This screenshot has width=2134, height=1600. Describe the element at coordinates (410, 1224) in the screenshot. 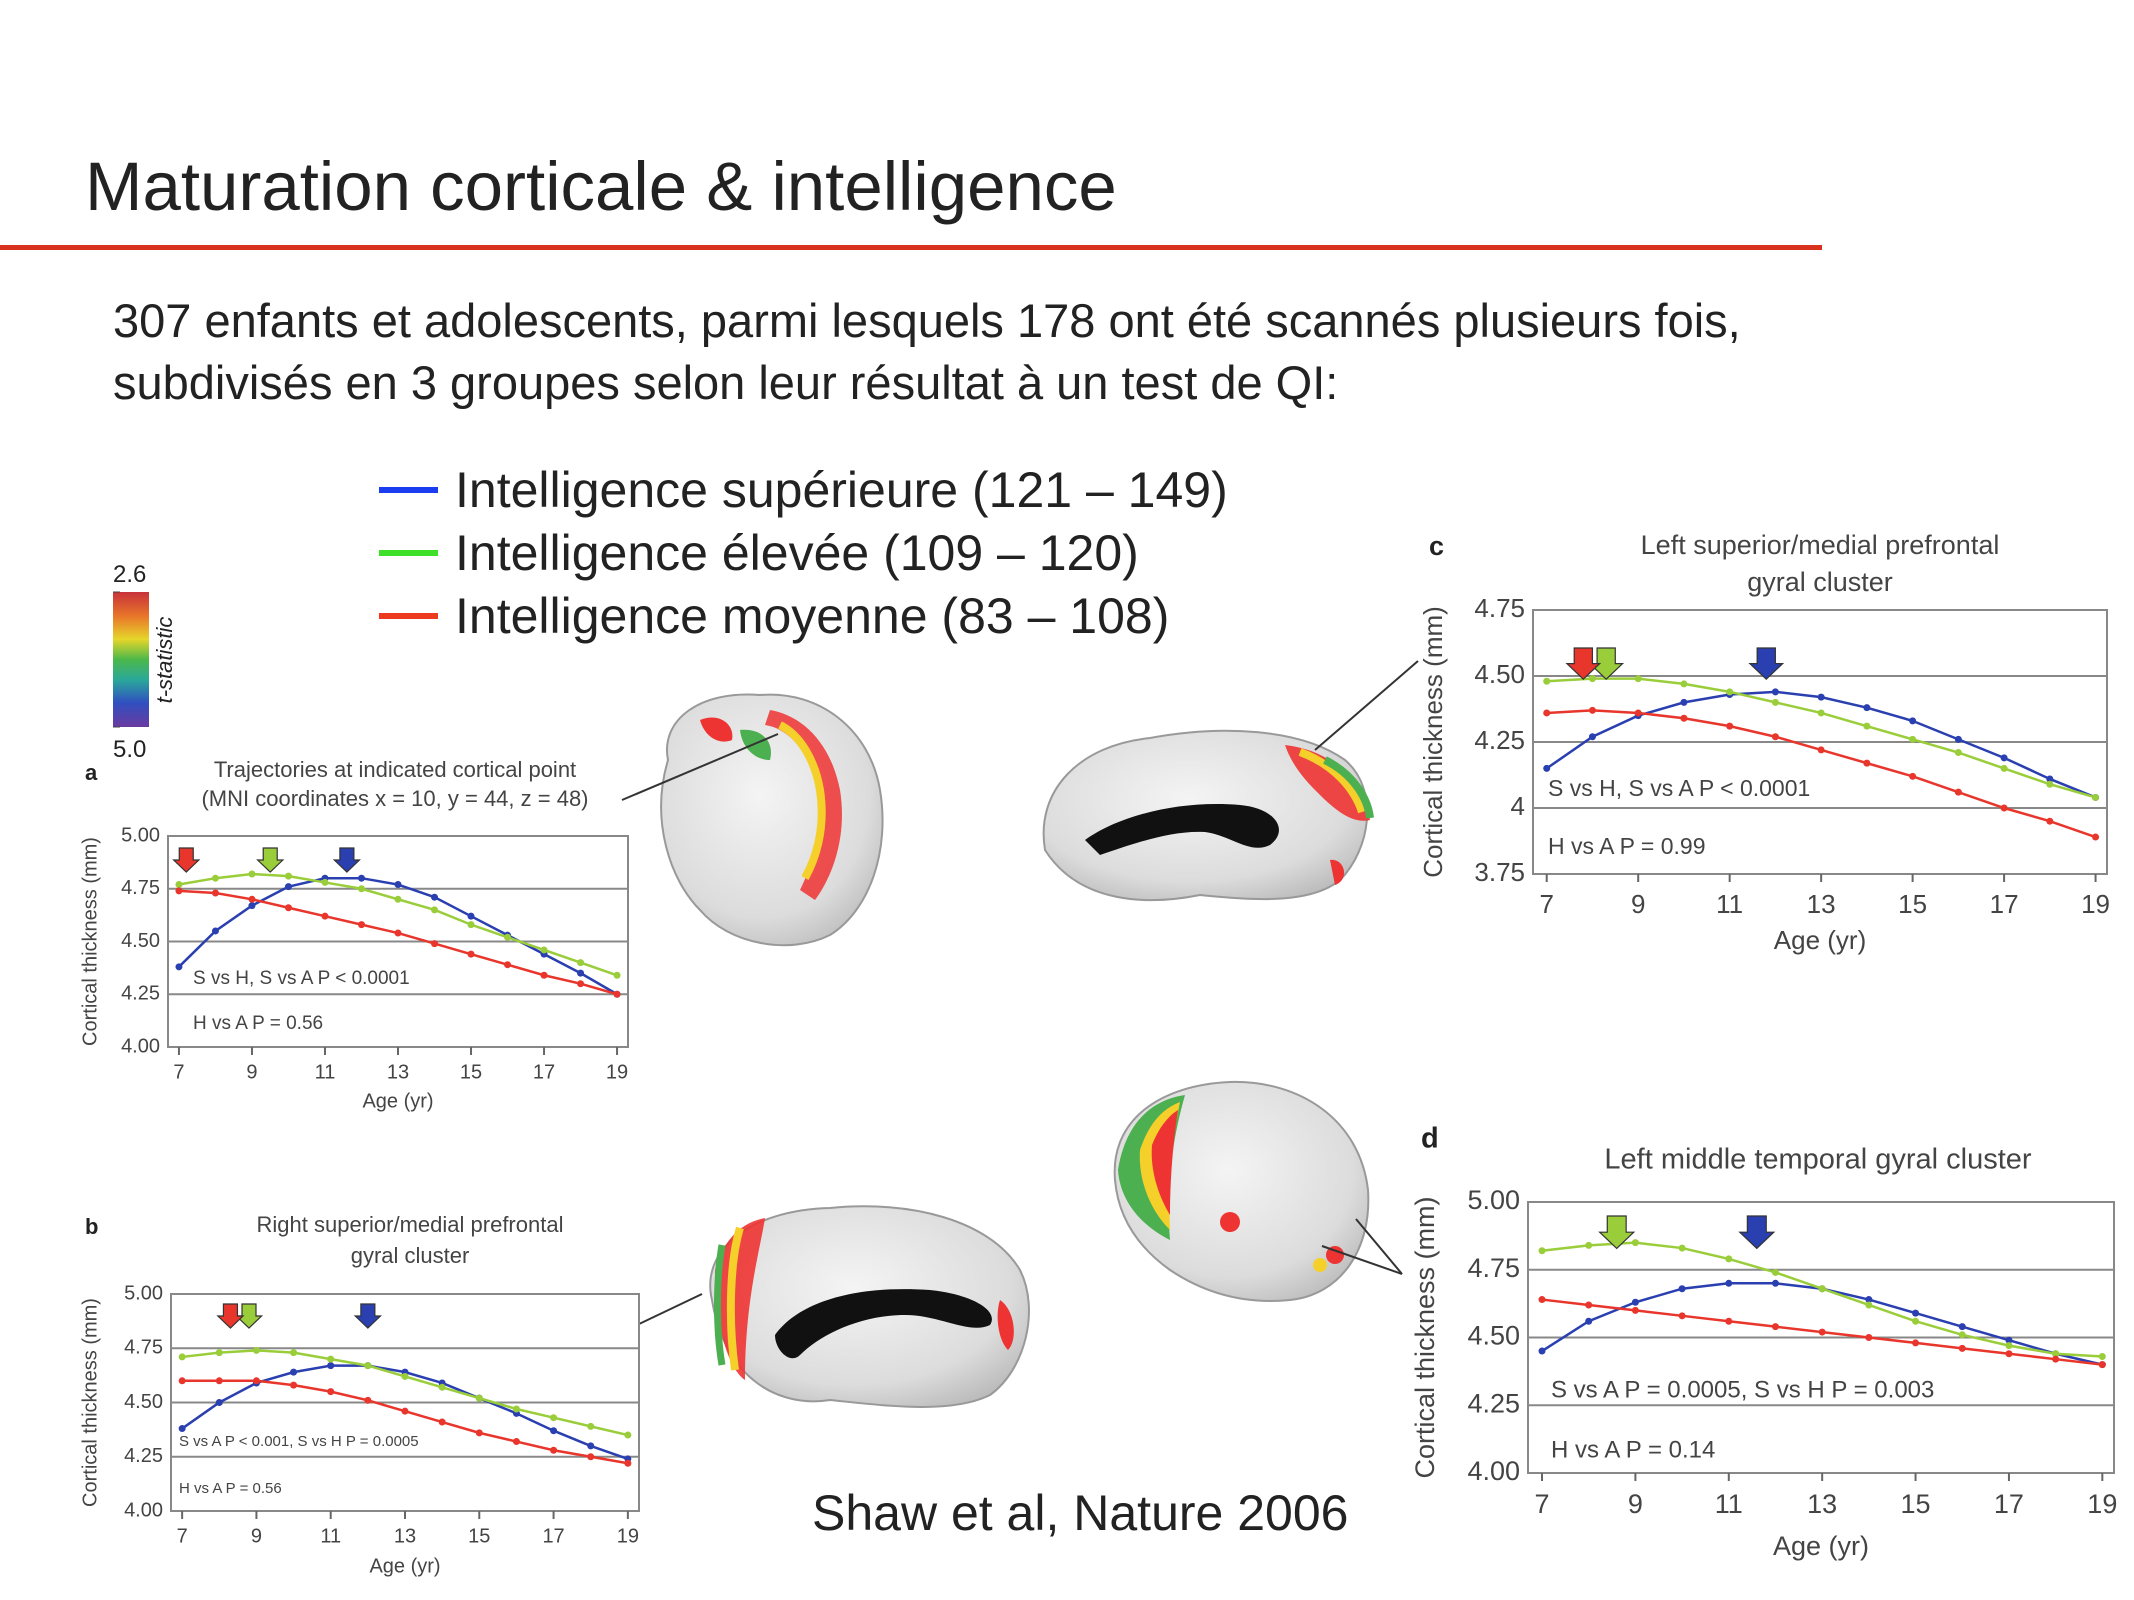

I see `chart-title: Right superior/medial prefrontal` at that location.